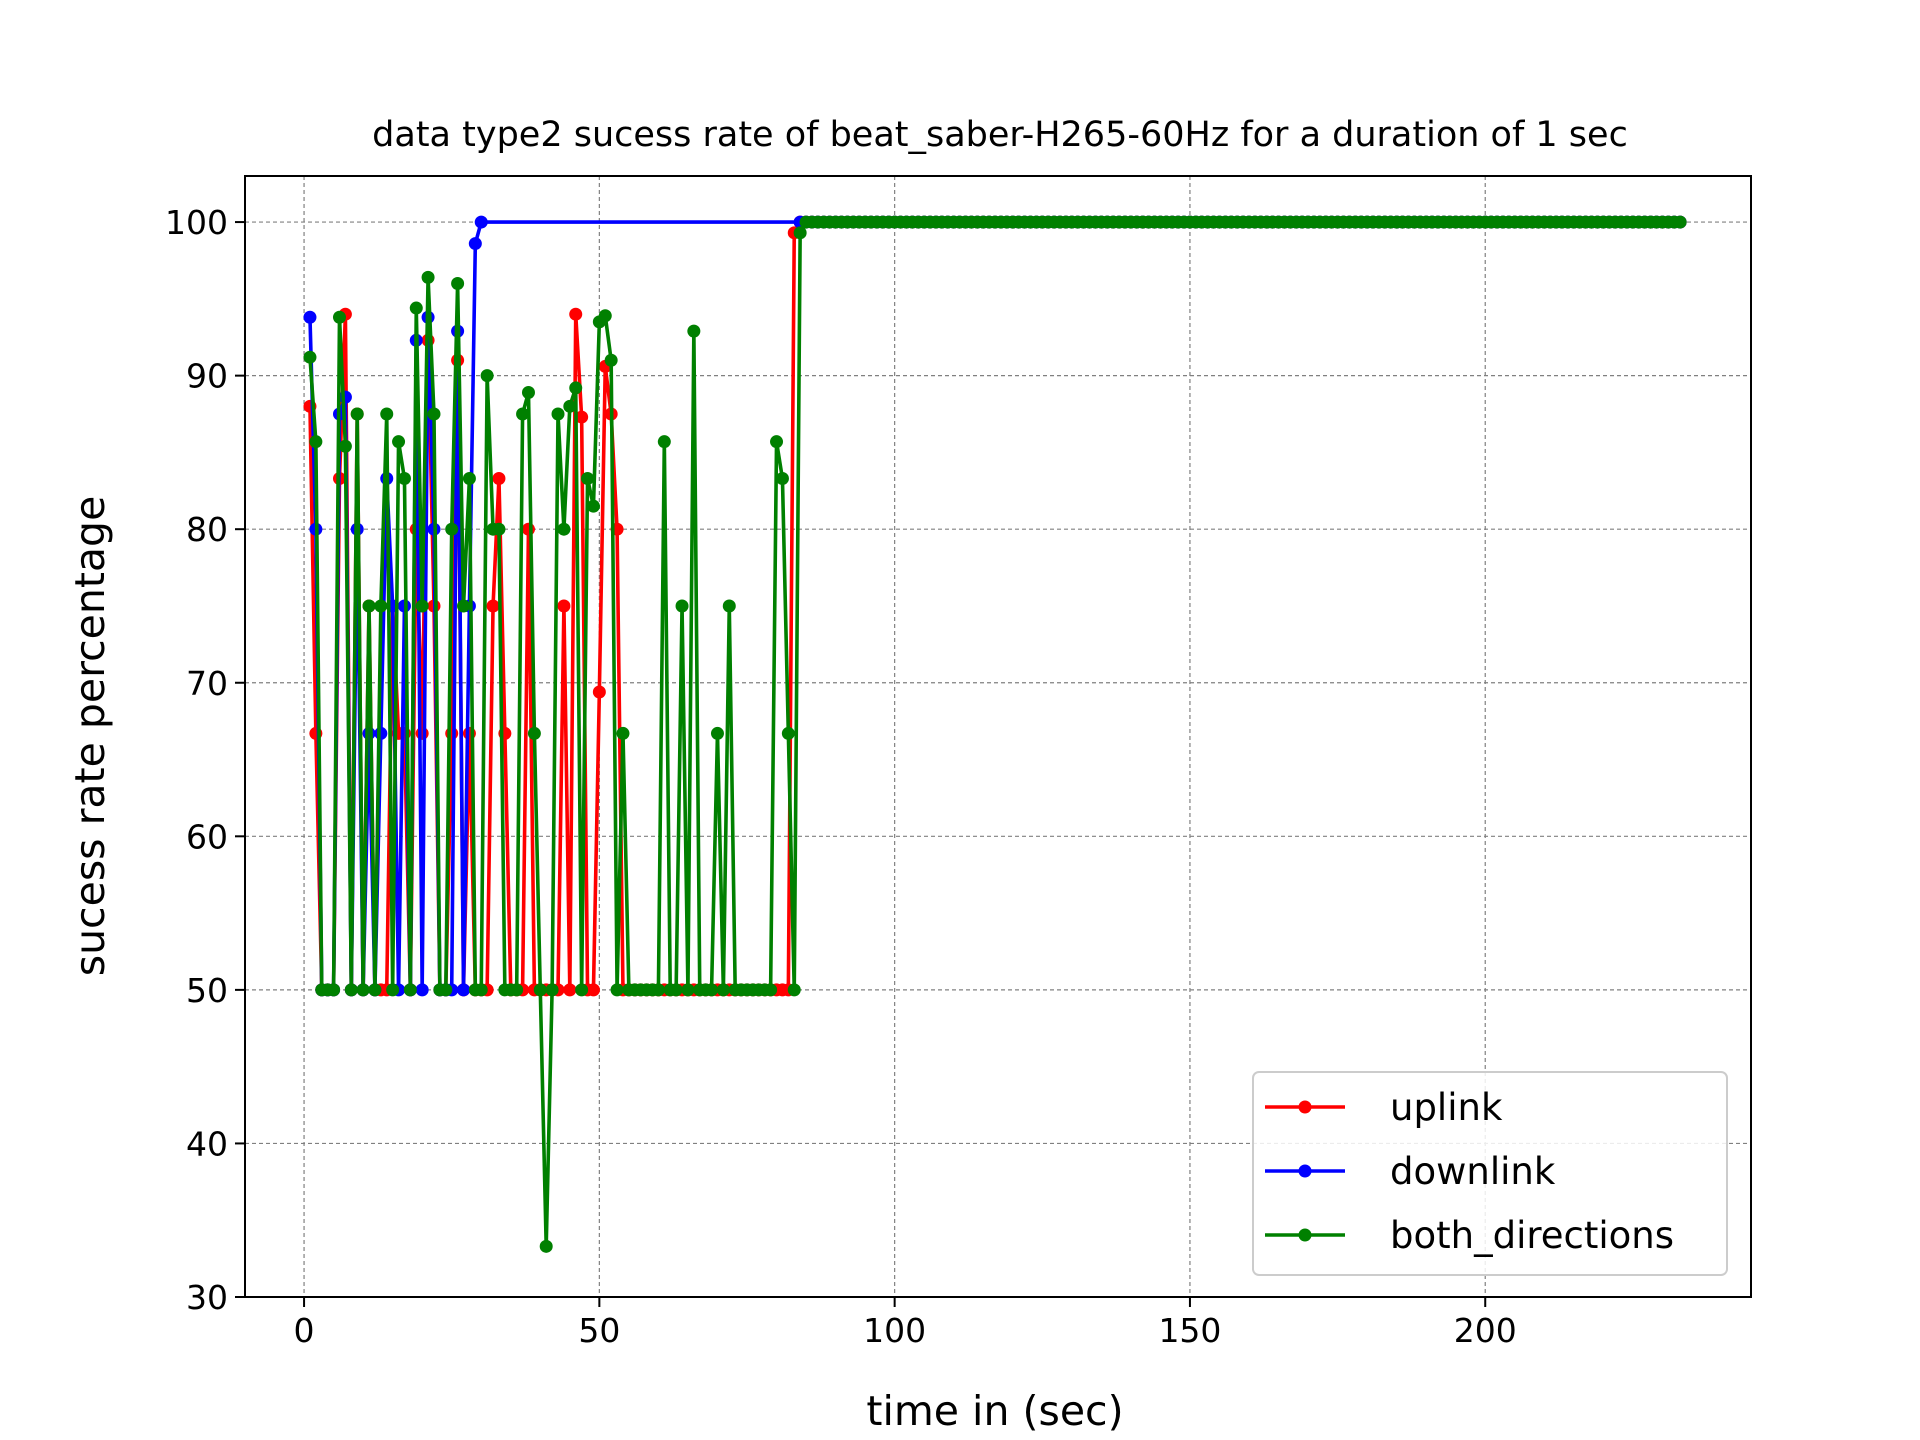  What do you see at coordinates (207, 683) in the screenshot?
I see `y-tick-label: 70` at bounding box center [207, 683].